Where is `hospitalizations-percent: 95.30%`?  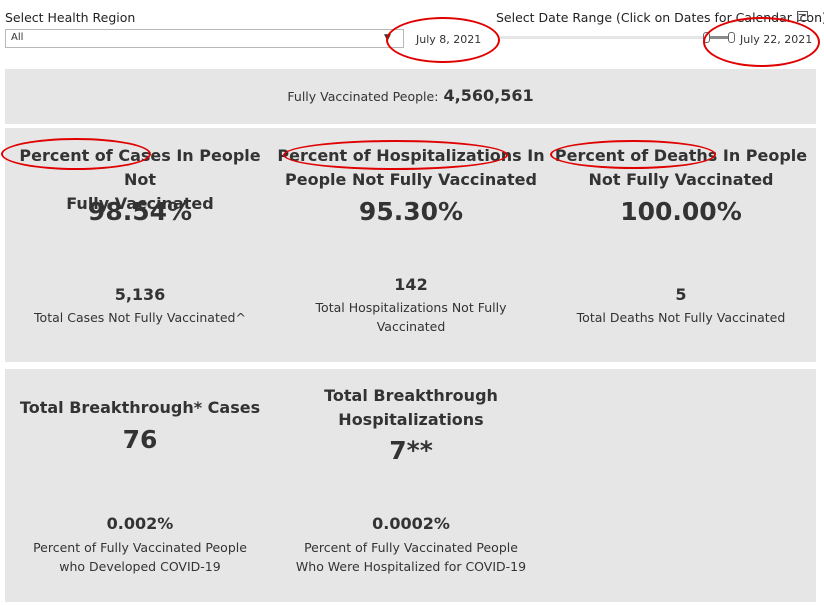 hospitalizations-percent: 95.30% is located at coordinates (411, 211).